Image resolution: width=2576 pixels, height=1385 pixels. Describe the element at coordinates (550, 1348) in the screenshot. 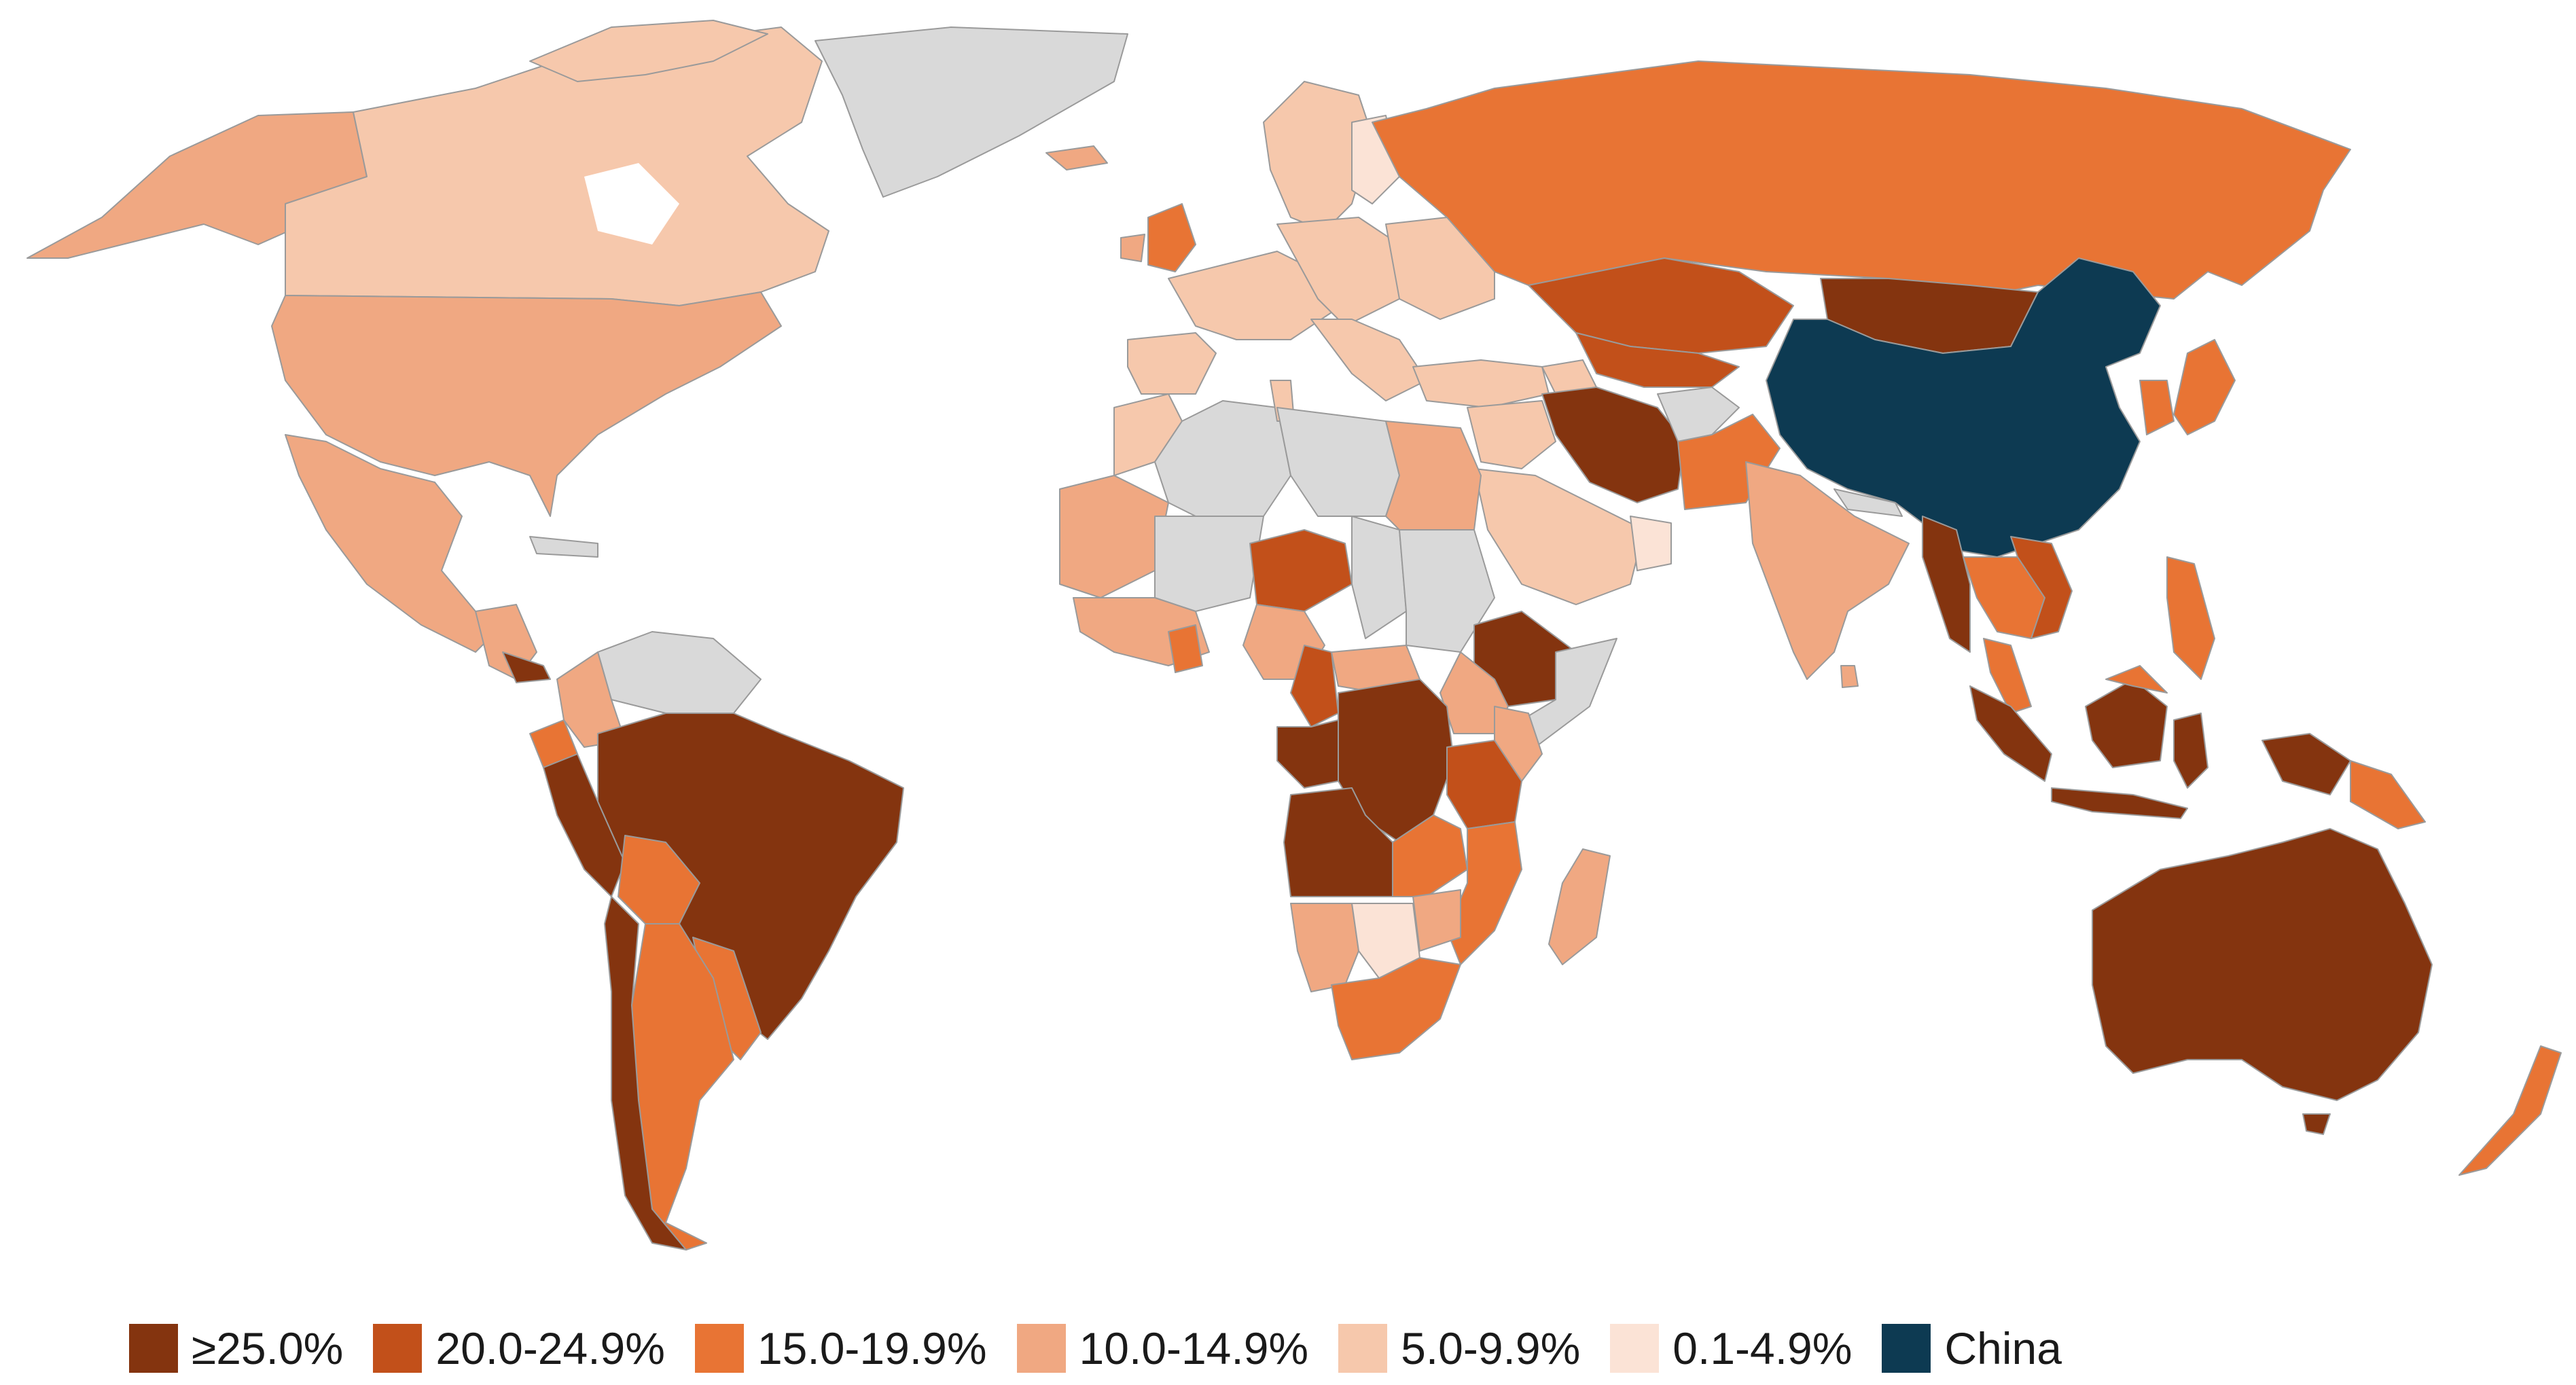

I see `legend-label: 20.0-24.9%` at that location.